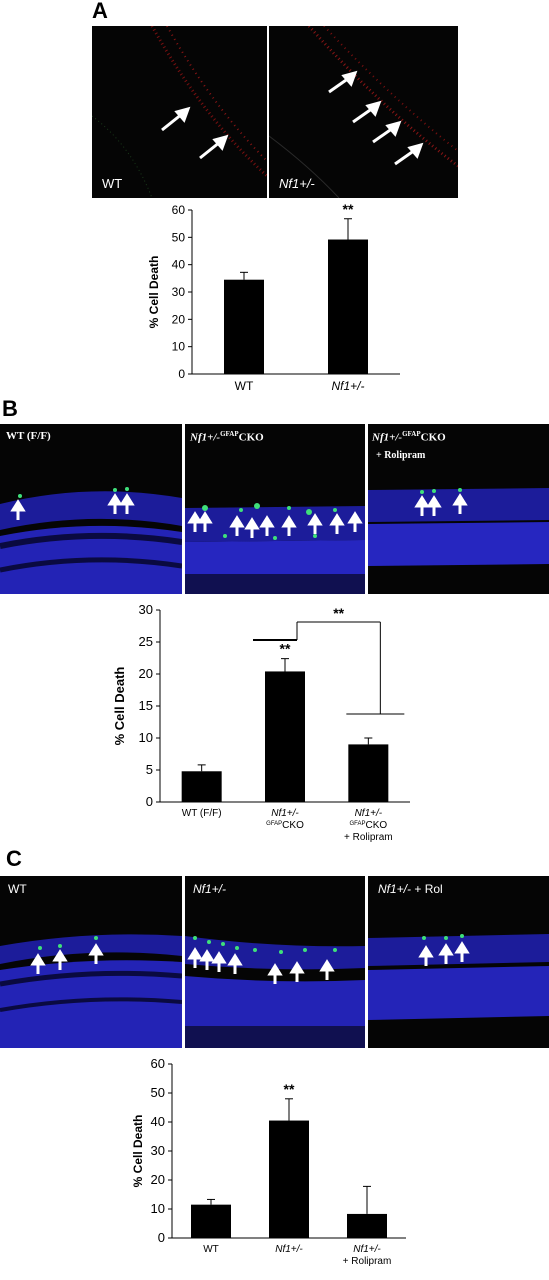  I want to click on micrograph-c-rol: Nf1+/- + Rol, so click(458, 962).